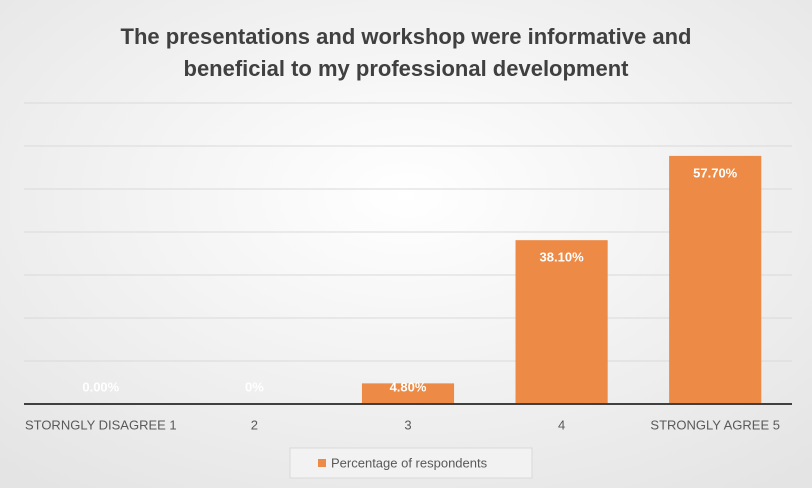 The width and height of the screenshot is (812, 488). What do you see at coordinates (715, 172) in the screenshot?
I see `value-label: 57.70%` at bounding box center [715, 172].